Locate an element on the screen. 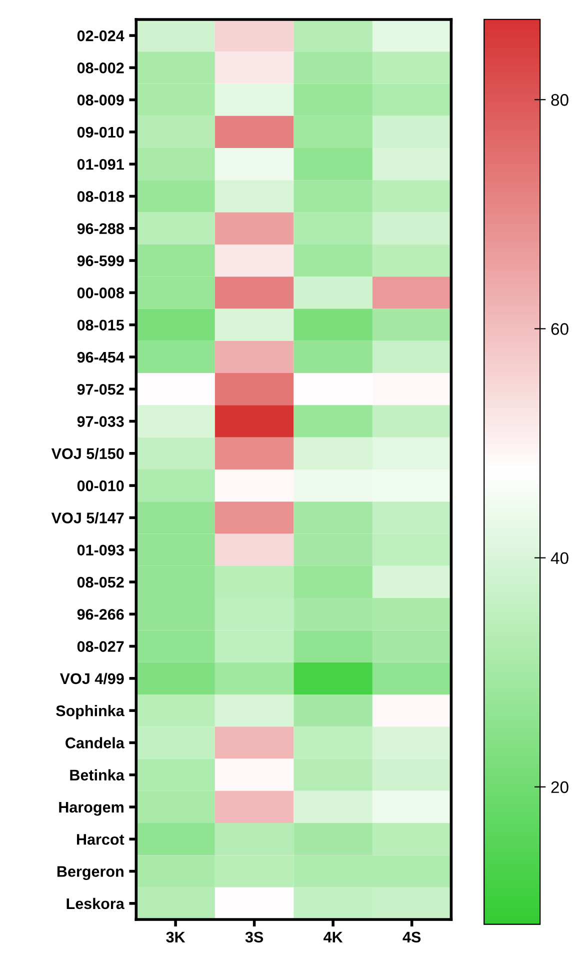  y-tick-label: 02-024 is located at coordinates (100, 36).